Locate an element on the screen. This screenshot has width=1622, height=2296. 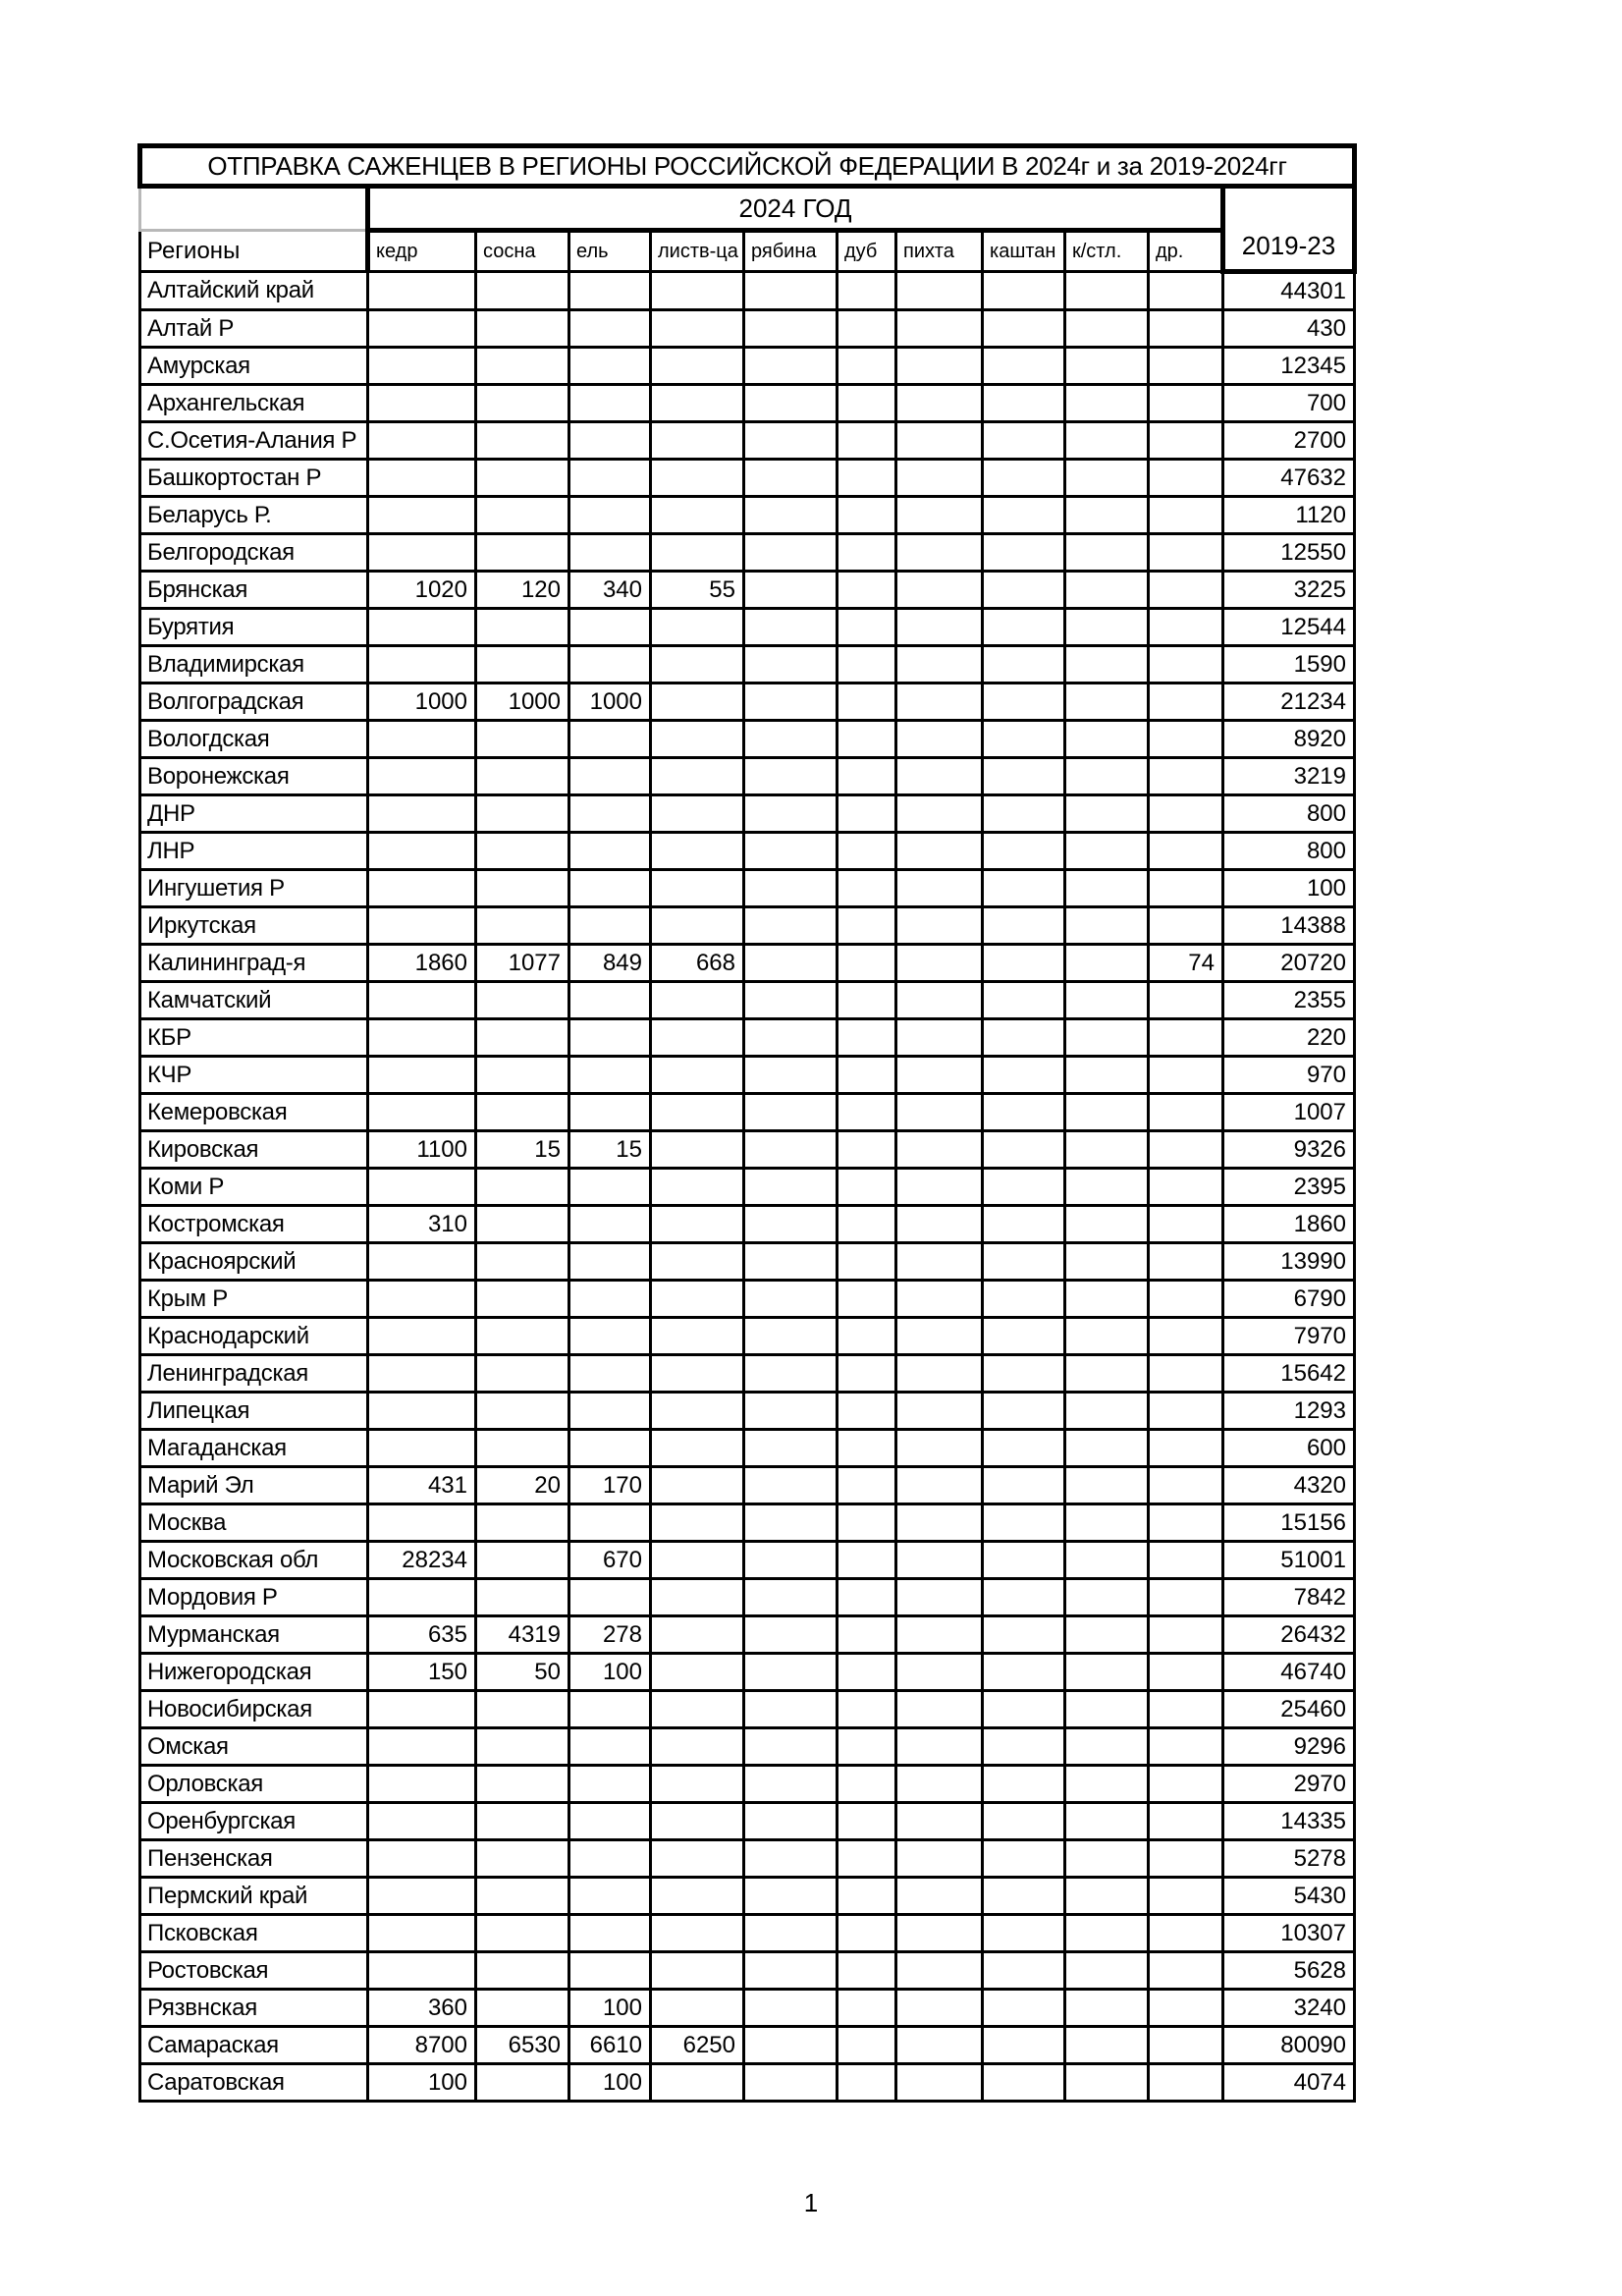
total-cell: 15156 is located at coordinates (1288, 1523).